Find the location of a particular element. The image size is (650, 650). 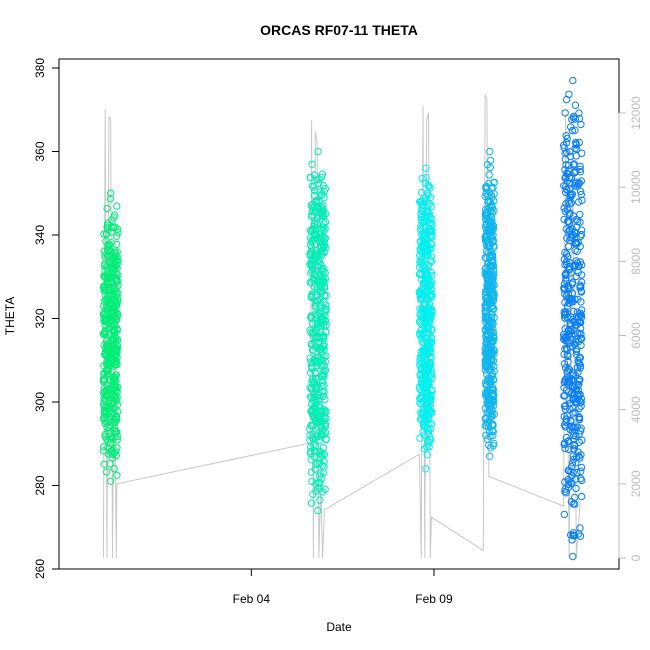

y-tick-label-left: 320 is located at coordinates (40, 318).